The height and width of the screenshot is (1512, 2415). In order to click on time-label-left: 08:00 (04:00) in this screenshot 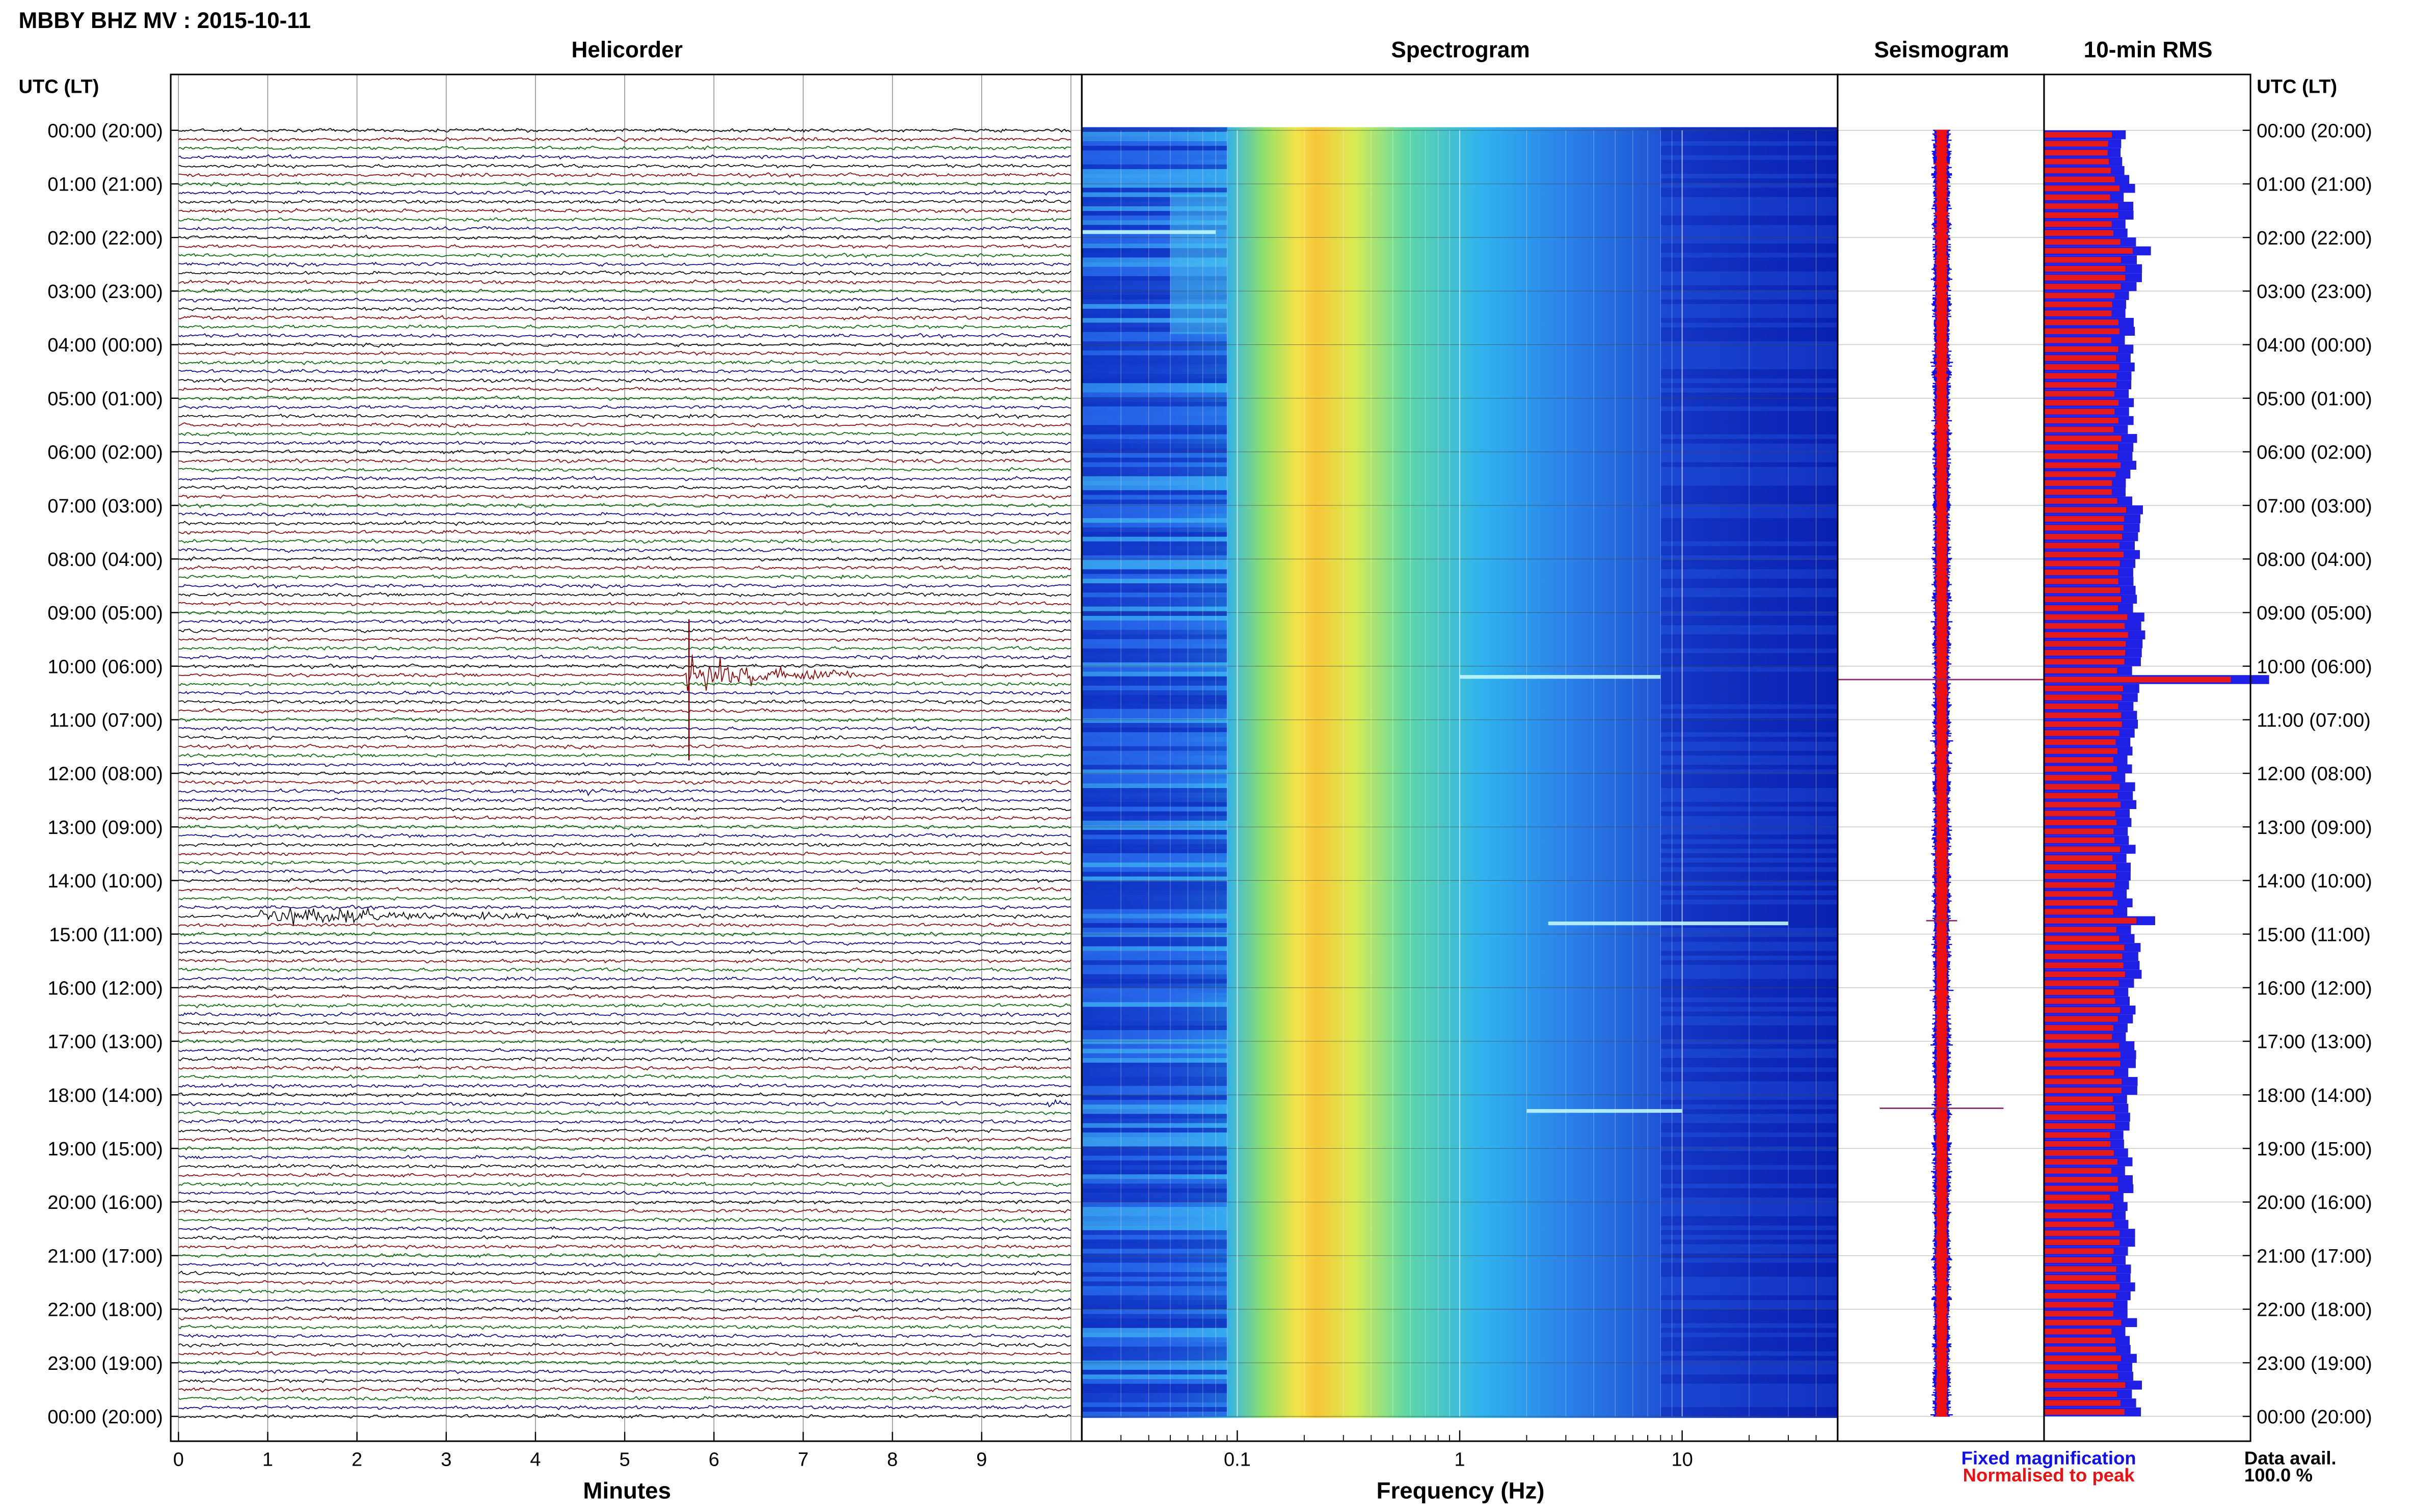, I will do `click(105, 560)`.